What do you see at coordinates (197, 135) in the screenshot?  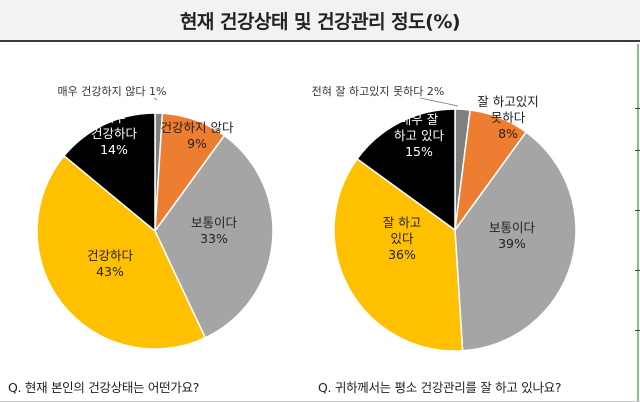 I see `slice-label-0-1: 건강하지 않다 9%` at bounding box center [197, 135].